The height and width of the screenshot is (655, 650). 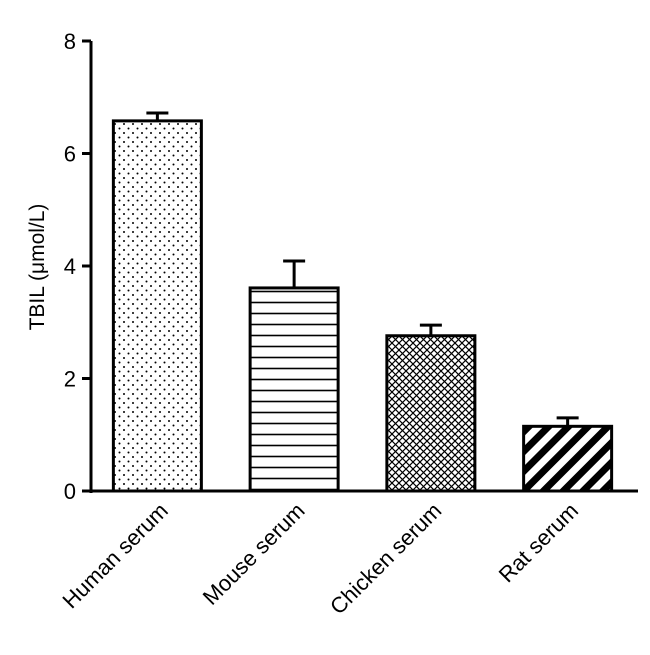 What do you see at coordinates (70, 154) in the screenshot?
I see `y-tick-label: 6` at bounding box center [70, 154].